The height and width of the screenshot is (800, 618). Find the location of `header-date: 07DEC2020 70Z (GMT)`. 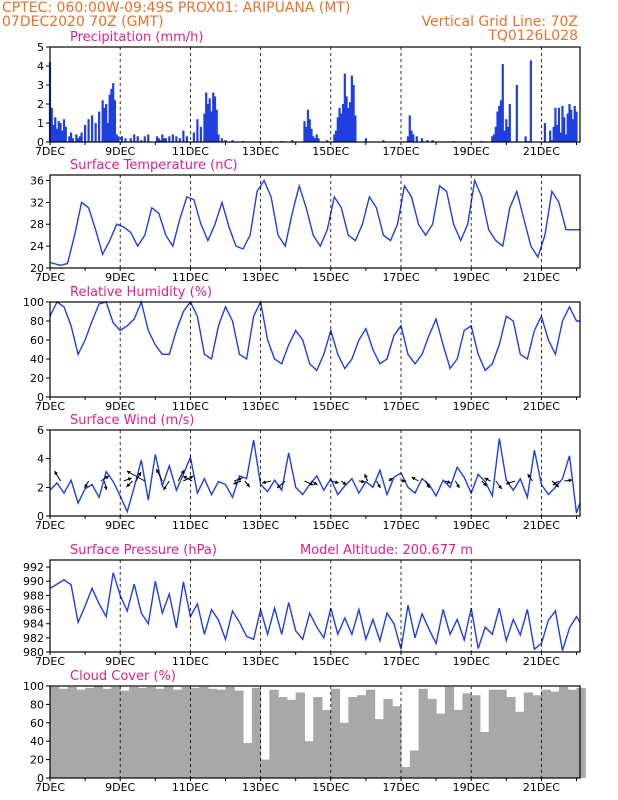

header-date: 07DEC2020 70Z (GMT) is located at coordinates (83, 22).